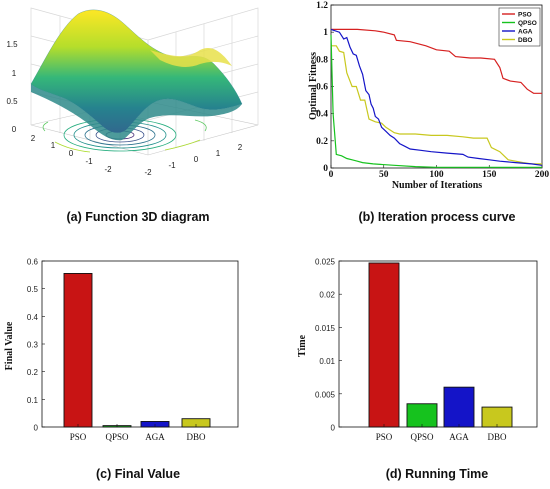 The image size is (550, 489). Describe the element at coordinates (33, 289) in the screenshot. I see `y-tick-label: 0.5` at that location.